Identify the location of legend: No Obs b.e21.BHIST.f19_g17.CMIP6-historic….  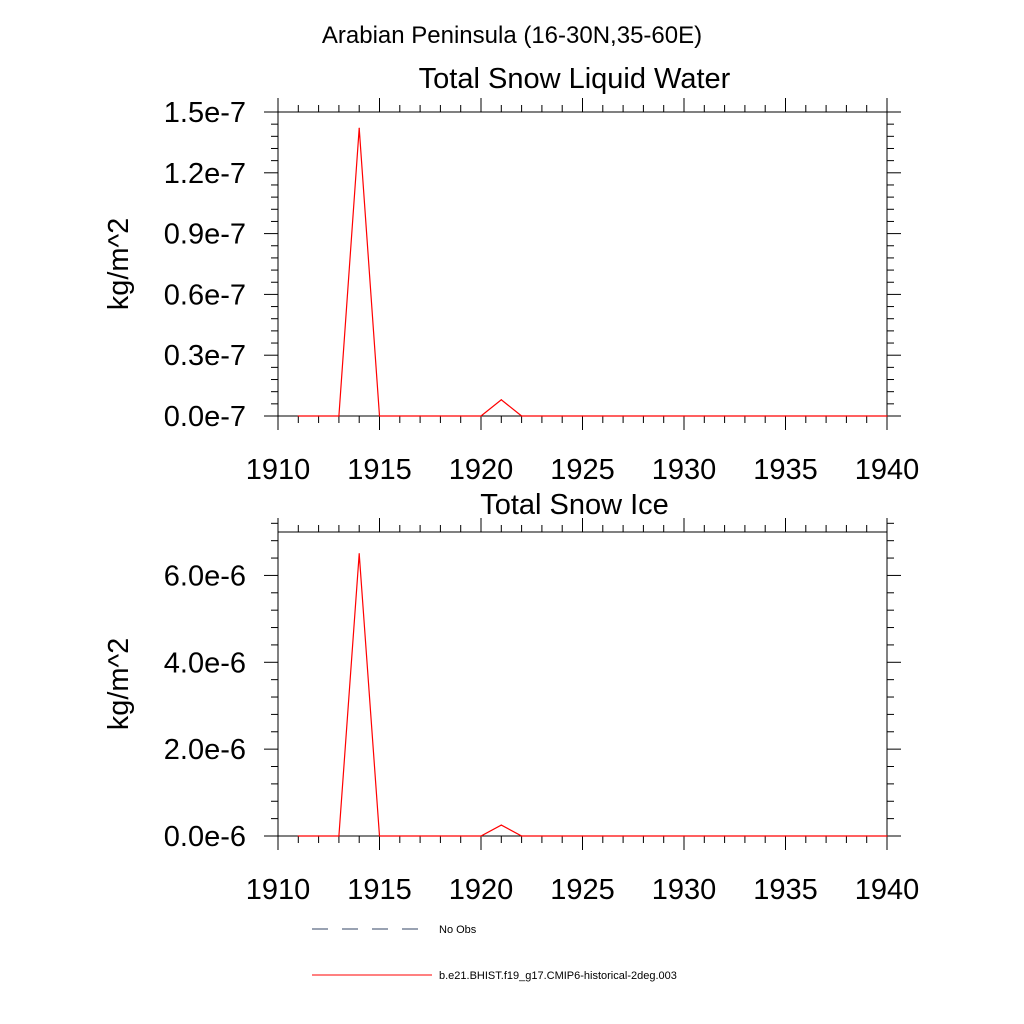
(494, 953).